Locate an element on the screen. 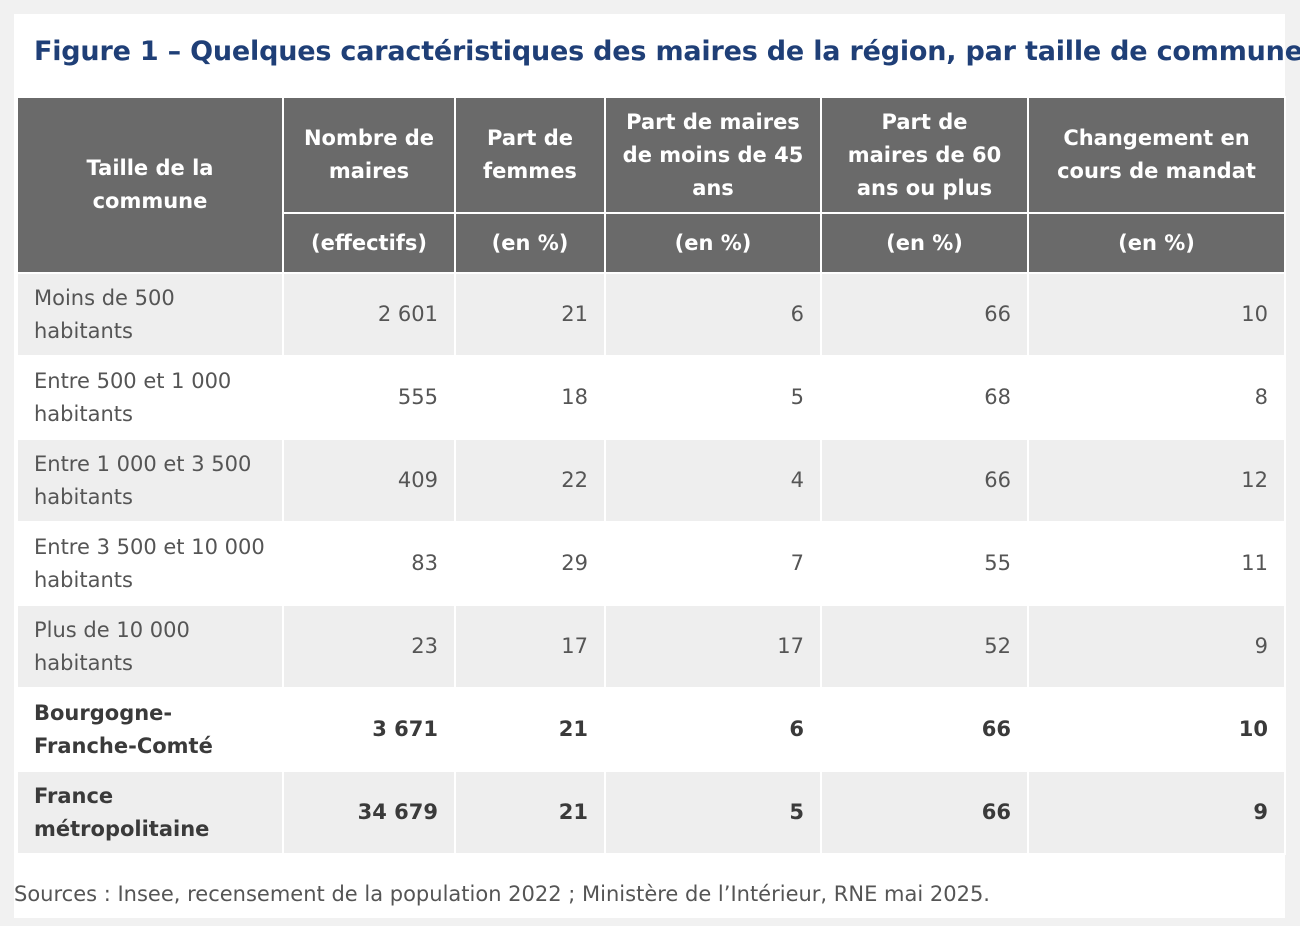 The image size is (1300, 926). header-nombre-maires: Nombre de maires is located at coordinates (369, 155).